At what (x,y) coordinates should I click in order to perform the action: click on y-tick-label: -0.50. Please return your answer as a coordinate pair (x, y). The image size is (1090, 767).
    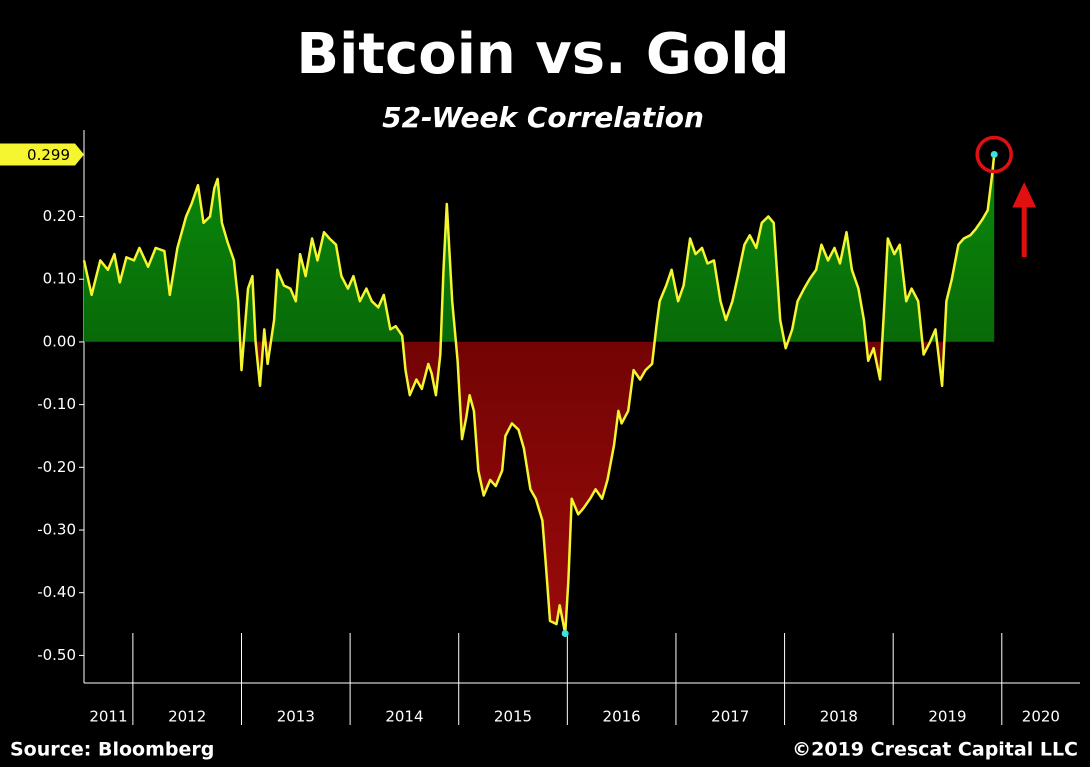
    Looking at the image, I should click on (56, 655).